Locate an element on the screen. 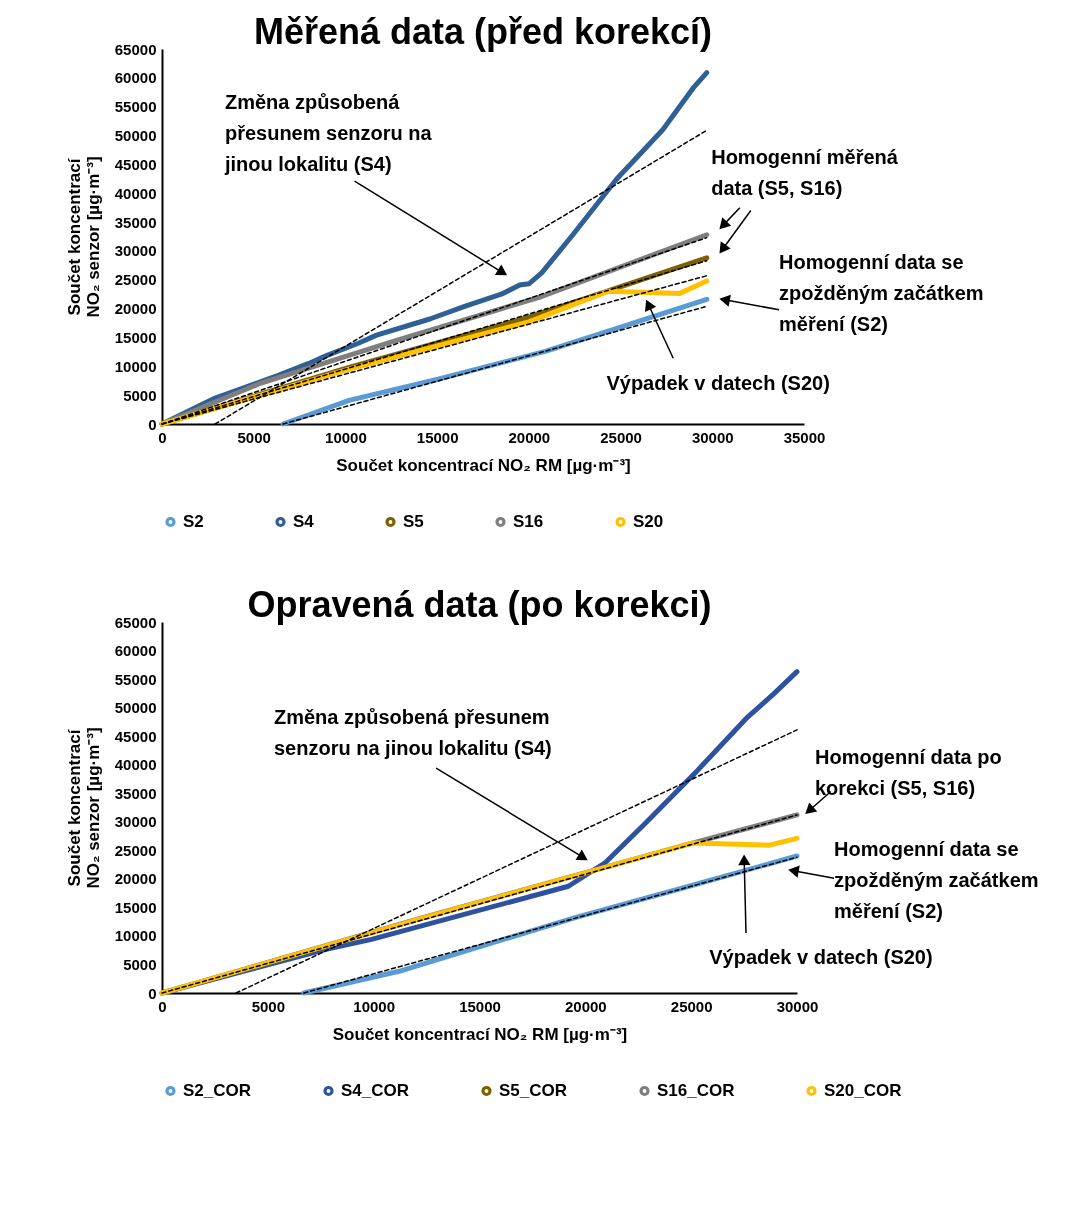  legend-label: S2_COR is located at coordinates (217, 1090).